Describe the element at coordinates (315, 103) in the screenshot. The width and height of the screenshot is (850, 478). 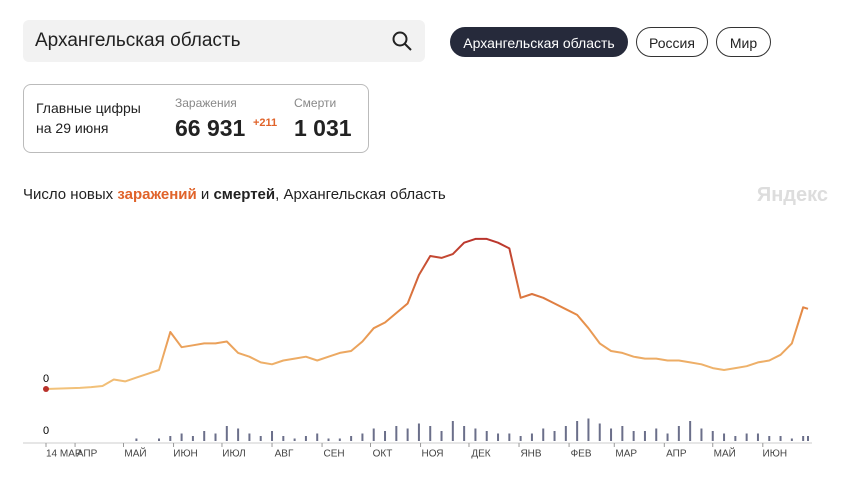
I see `deaths-label: Смерти` at that location.